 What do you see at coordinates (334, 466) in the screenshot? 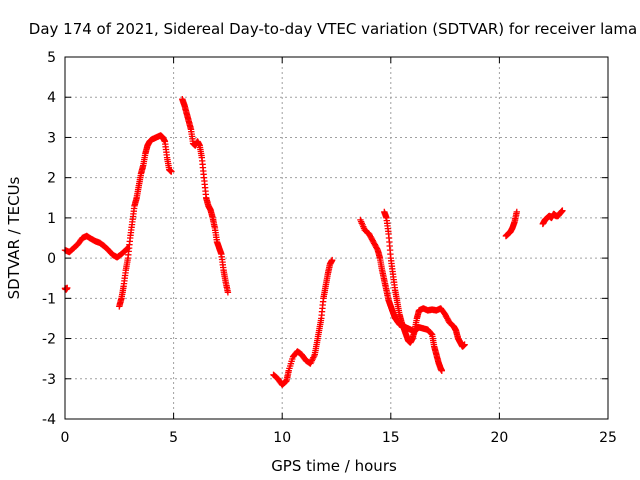
I see `x-axis-label: GPS time / hours` at bounding box center [334, 466].